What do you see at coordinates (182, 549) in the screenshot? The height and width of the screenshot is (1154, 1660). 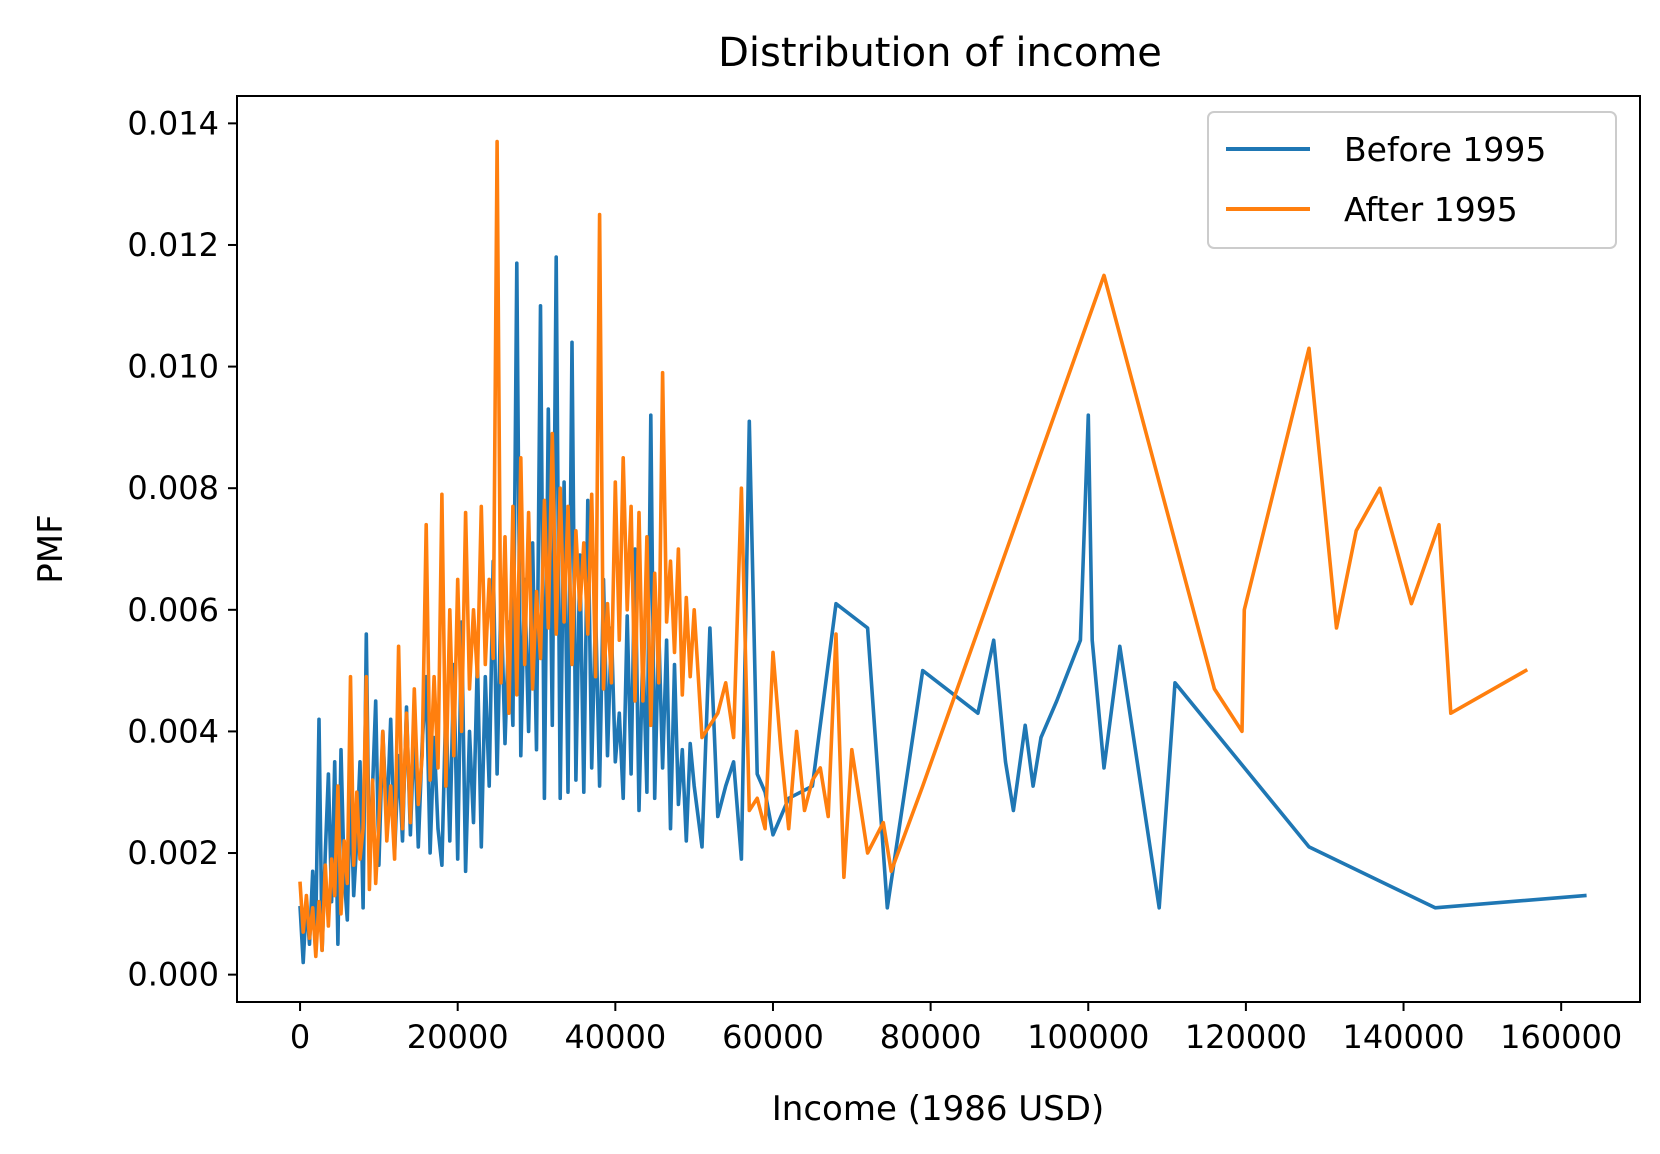 I see `y-axis: 0.000 0.002 0.004 0.006 0.008 0.010 0.012 0.014` at bounding box center [182, 549].